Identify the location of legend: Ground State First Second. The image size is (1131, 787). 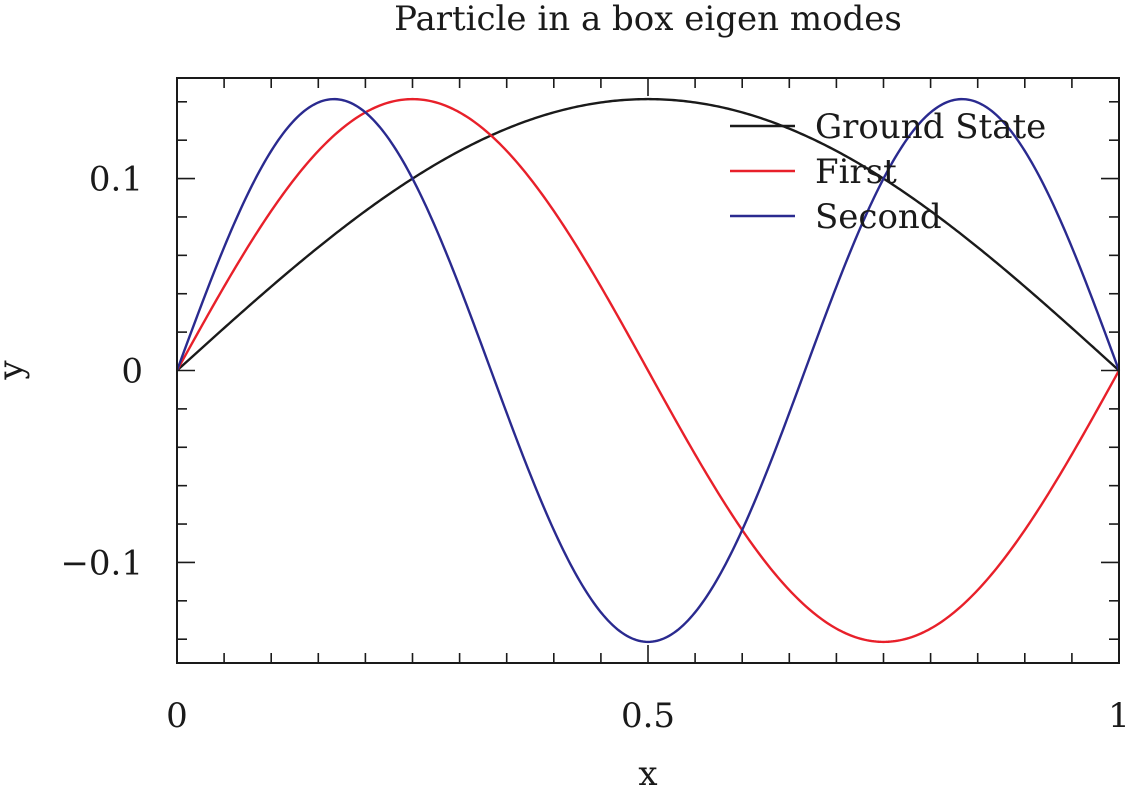
(888, 172).